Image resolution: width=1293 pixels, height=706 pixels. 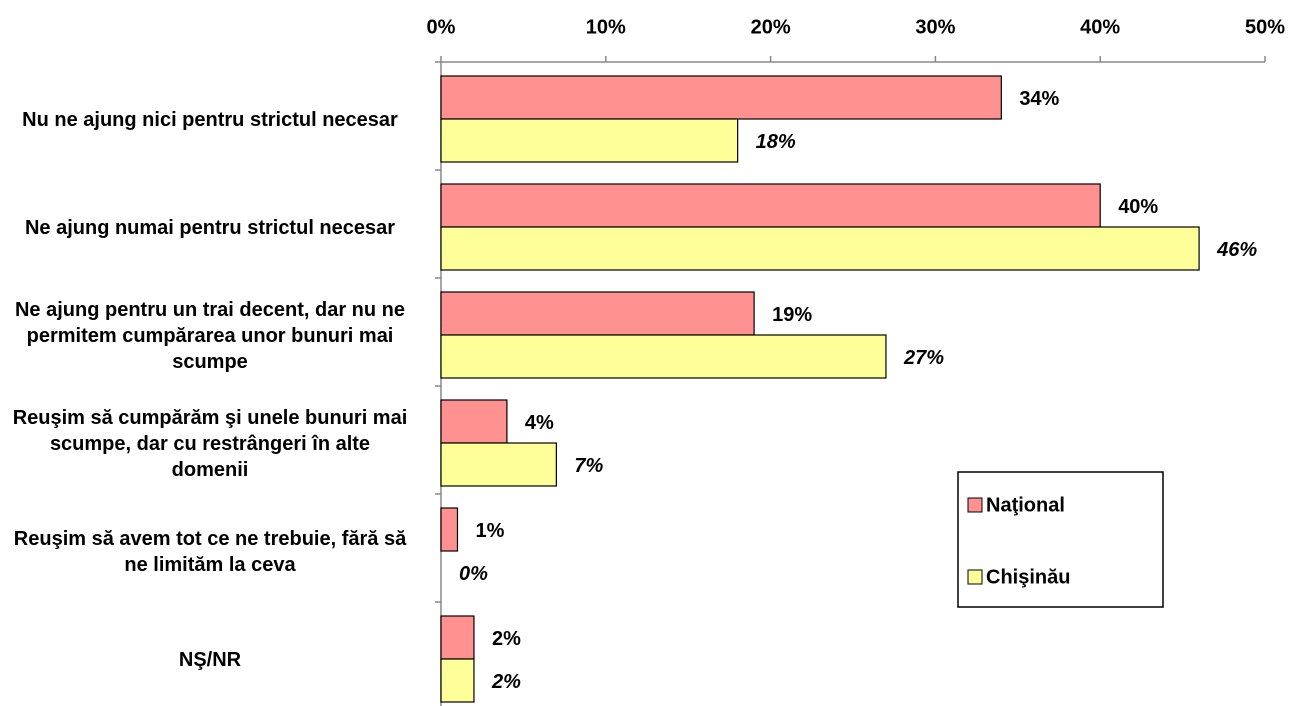 What do you see at coordinates (473, 574) in the screenshot?
I see `data-label: 0%` at bounding box center [473, 574].